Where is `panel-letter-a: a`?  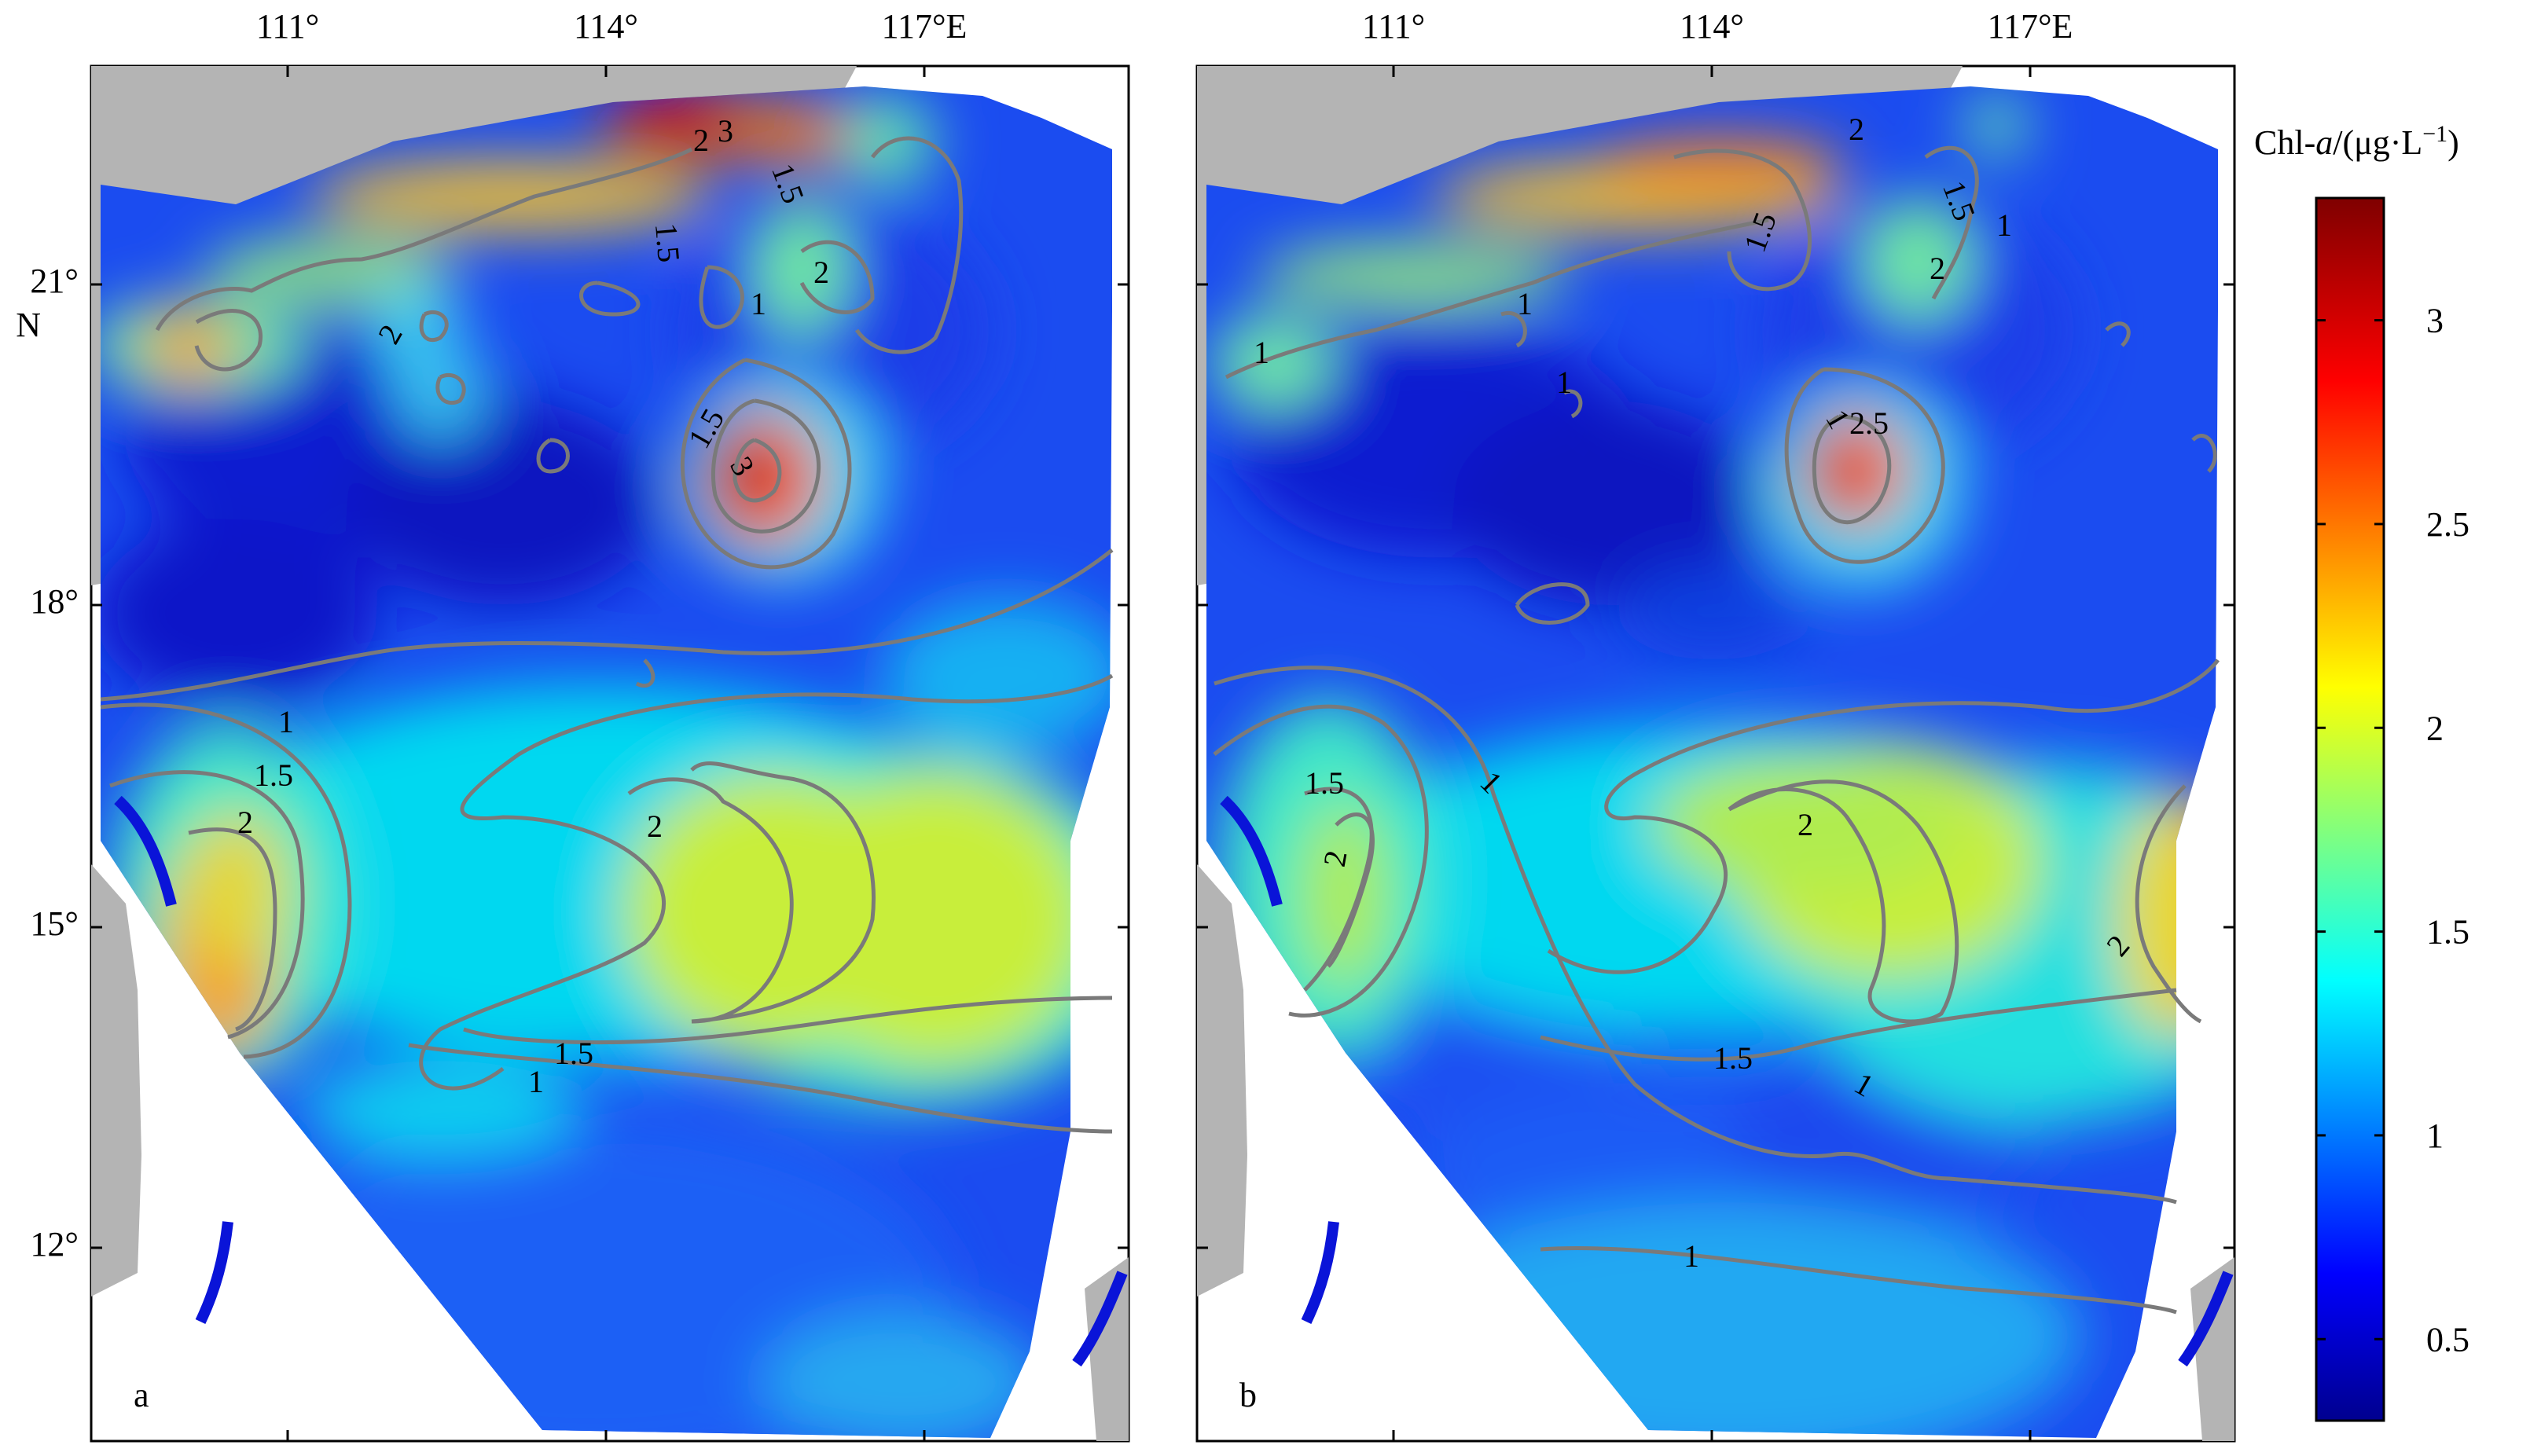
panel-letter-a: a is located at coordinates (142, 1395).